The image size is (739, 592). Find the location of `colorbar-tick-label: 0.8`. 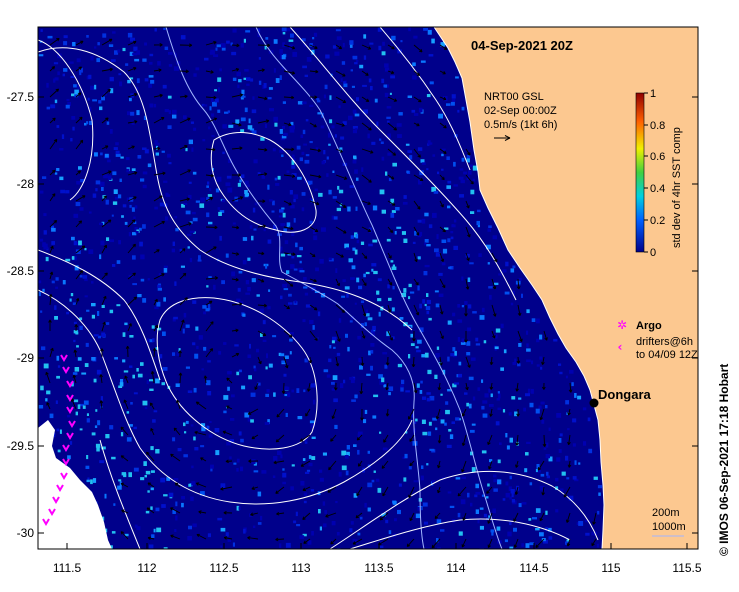

colorbar-tick-label: 0.8 is located at coordinates (657, 126).